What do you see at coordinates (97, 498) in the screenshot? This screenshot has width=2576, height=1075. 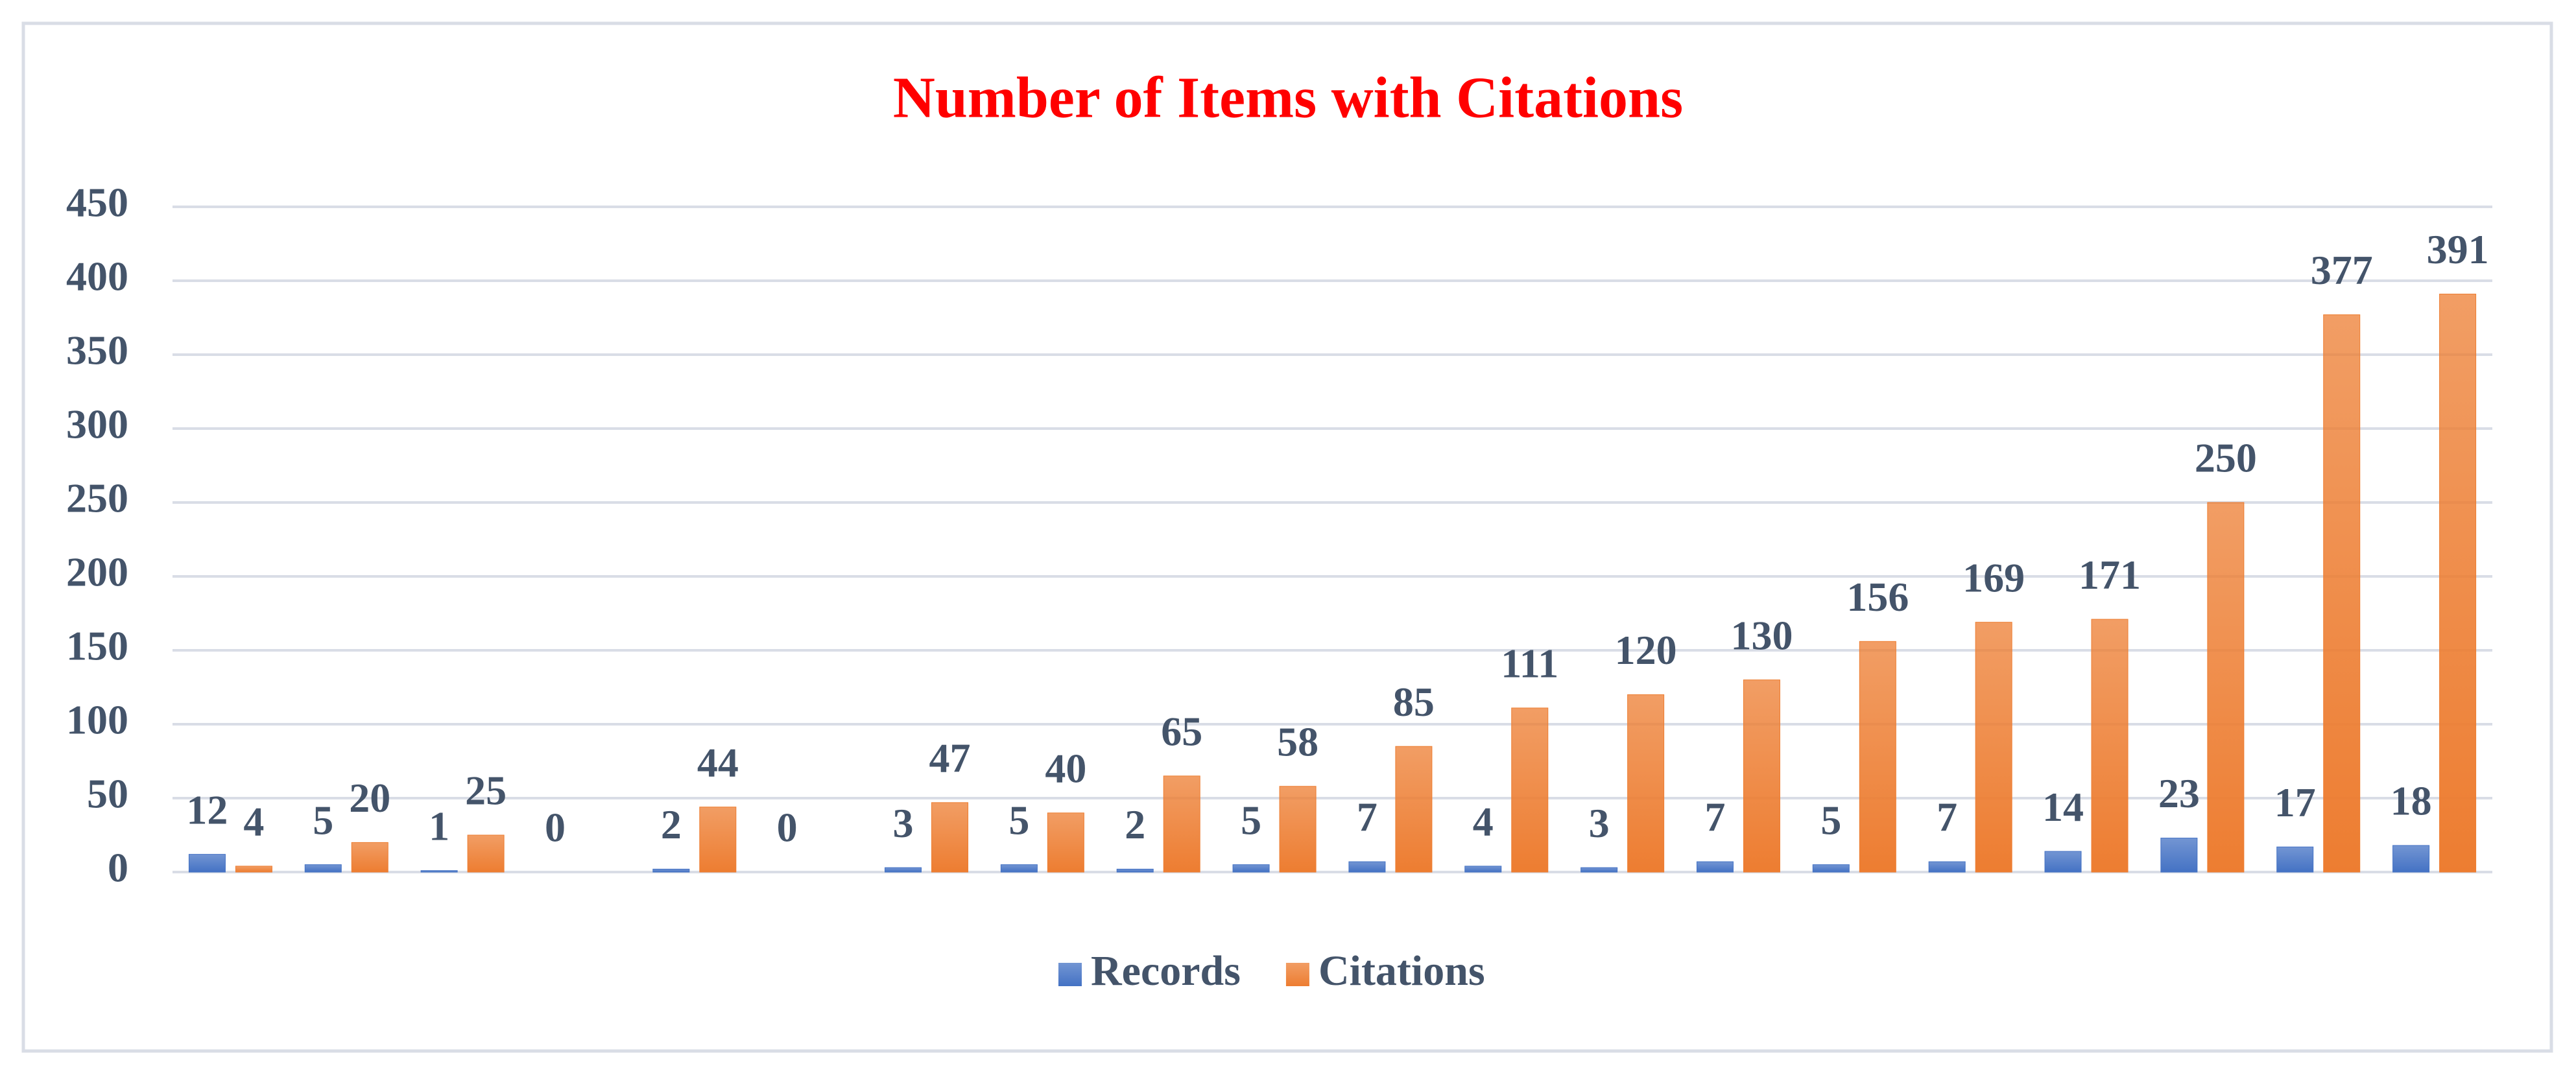 I see `y-tick-label: 250` at bounding box center [97, 498].